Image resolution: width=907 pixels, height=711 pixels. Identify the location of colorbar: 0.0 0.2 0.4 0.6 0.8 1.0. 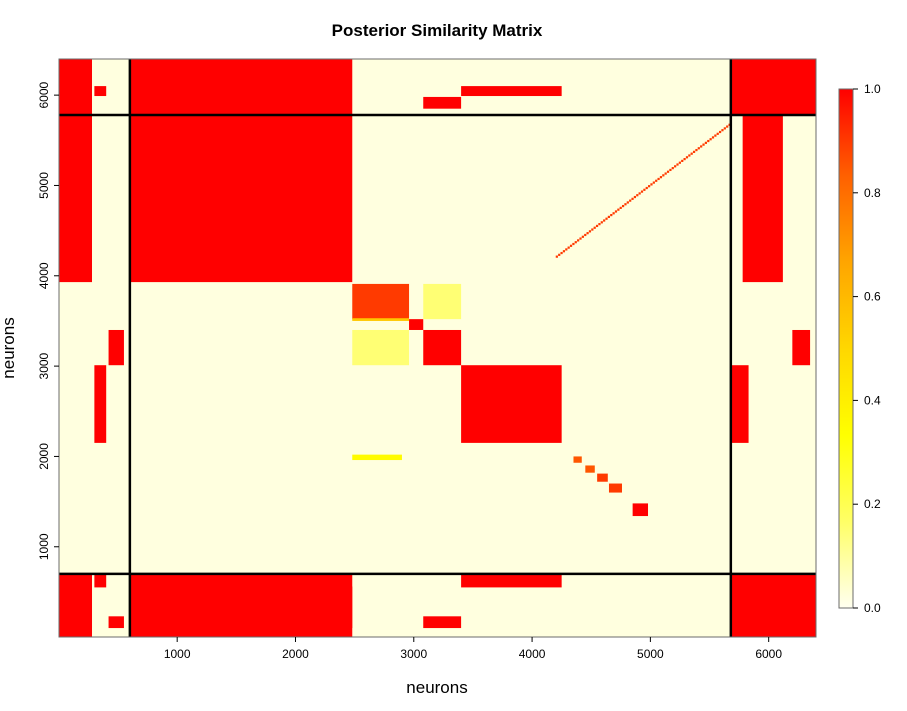
(859, 348).